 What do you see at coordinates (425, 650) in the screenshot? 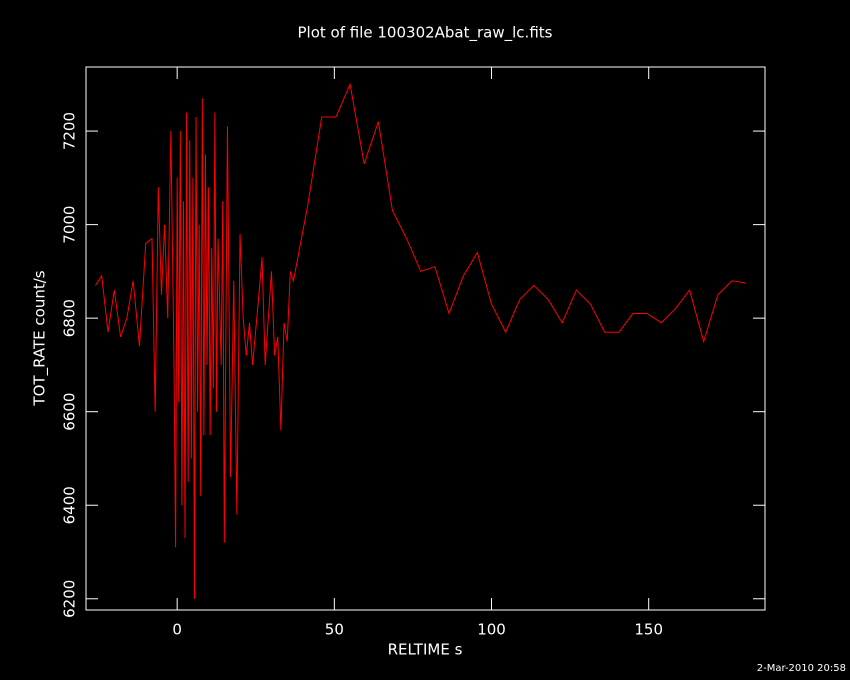
I see `x-axis-label: RELTIME s` at bounding box center [425, 650].